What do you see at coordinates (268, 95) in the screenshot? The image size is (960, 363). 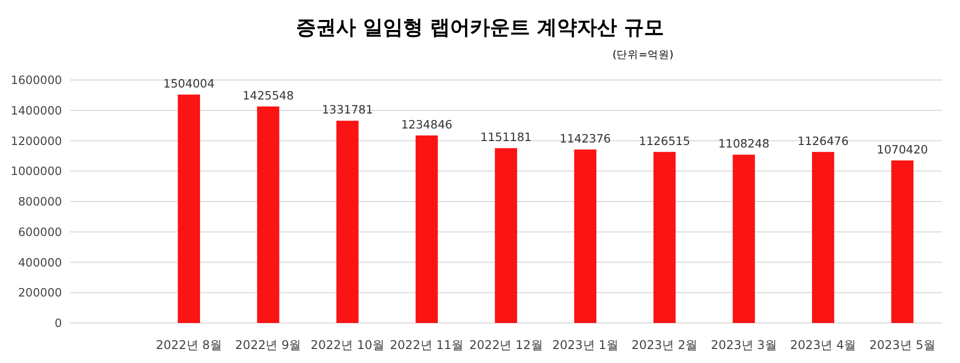 I see `data-label: 1425548` at bounding box center [268, 95].